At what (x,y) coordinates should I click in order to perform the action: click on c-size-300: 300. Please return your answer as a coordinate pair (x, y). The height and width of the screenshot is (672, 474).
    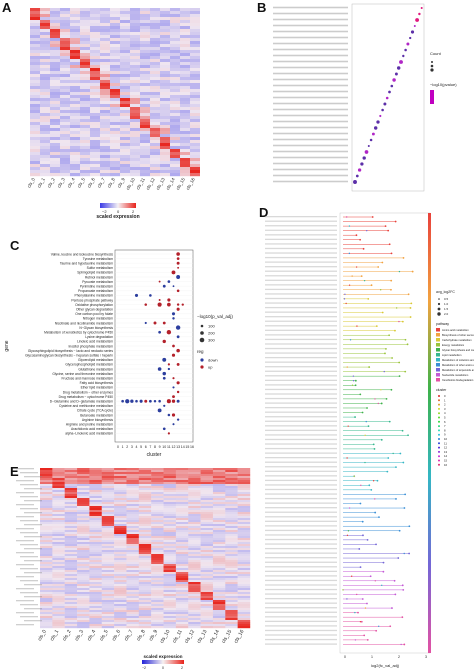
    Looking at the image, I should click on (211, 340).